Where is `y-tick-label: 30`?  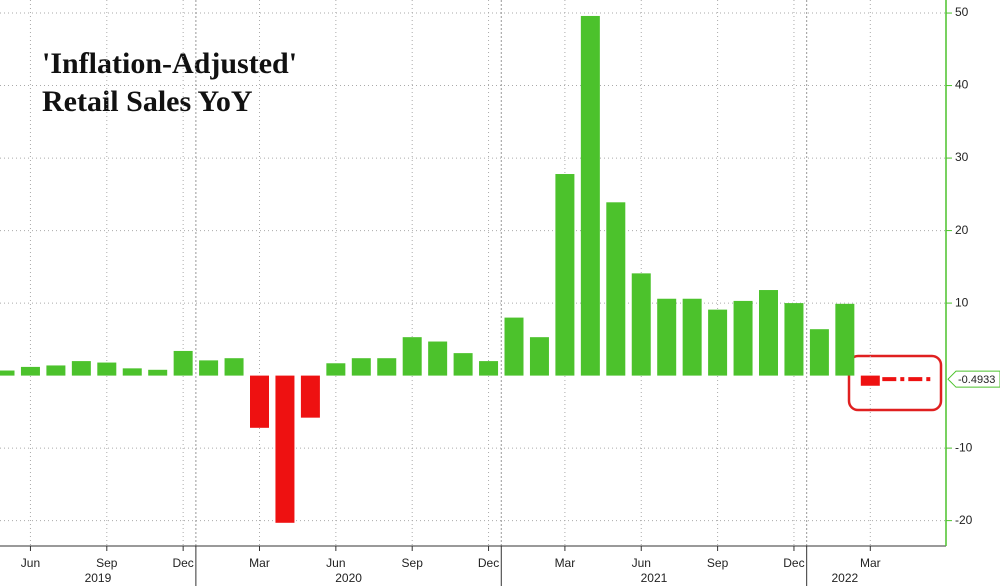 y-tick-label: 30 is located at coordinates (962, 157).